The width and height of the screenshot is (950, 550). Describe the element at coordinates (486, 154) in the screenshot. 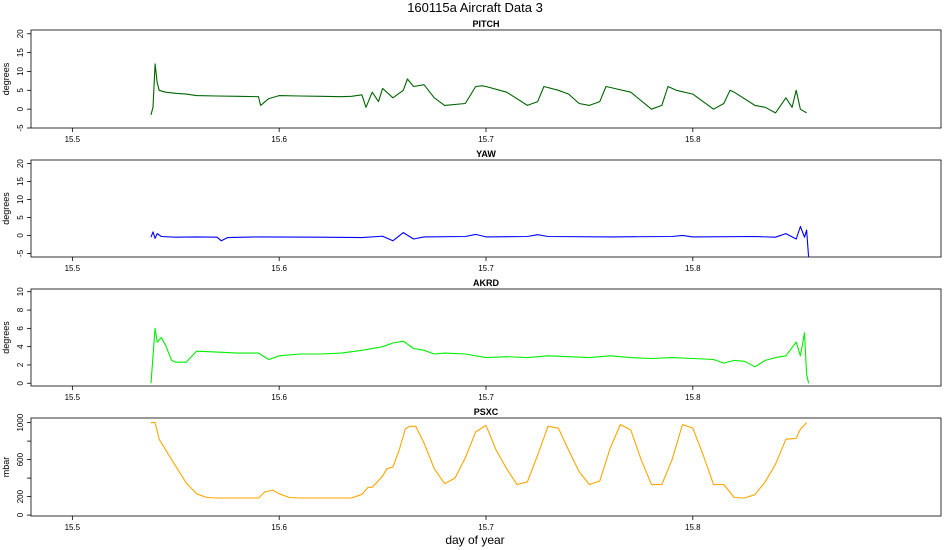

I see `panel-title: YAW` at that location.